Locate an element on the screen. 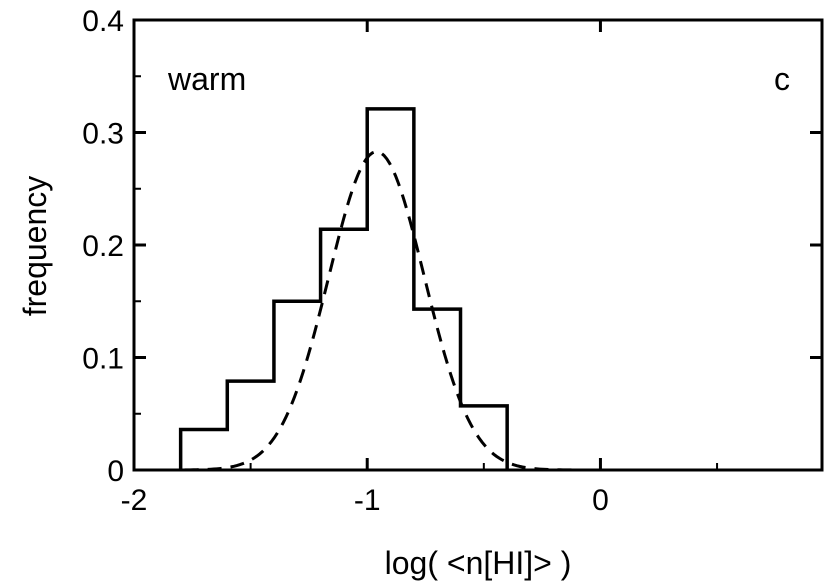 Image resolution: width=830 pixels, height=586 pixels. x-tick-label: 0 is located at coordinates (600, 500).